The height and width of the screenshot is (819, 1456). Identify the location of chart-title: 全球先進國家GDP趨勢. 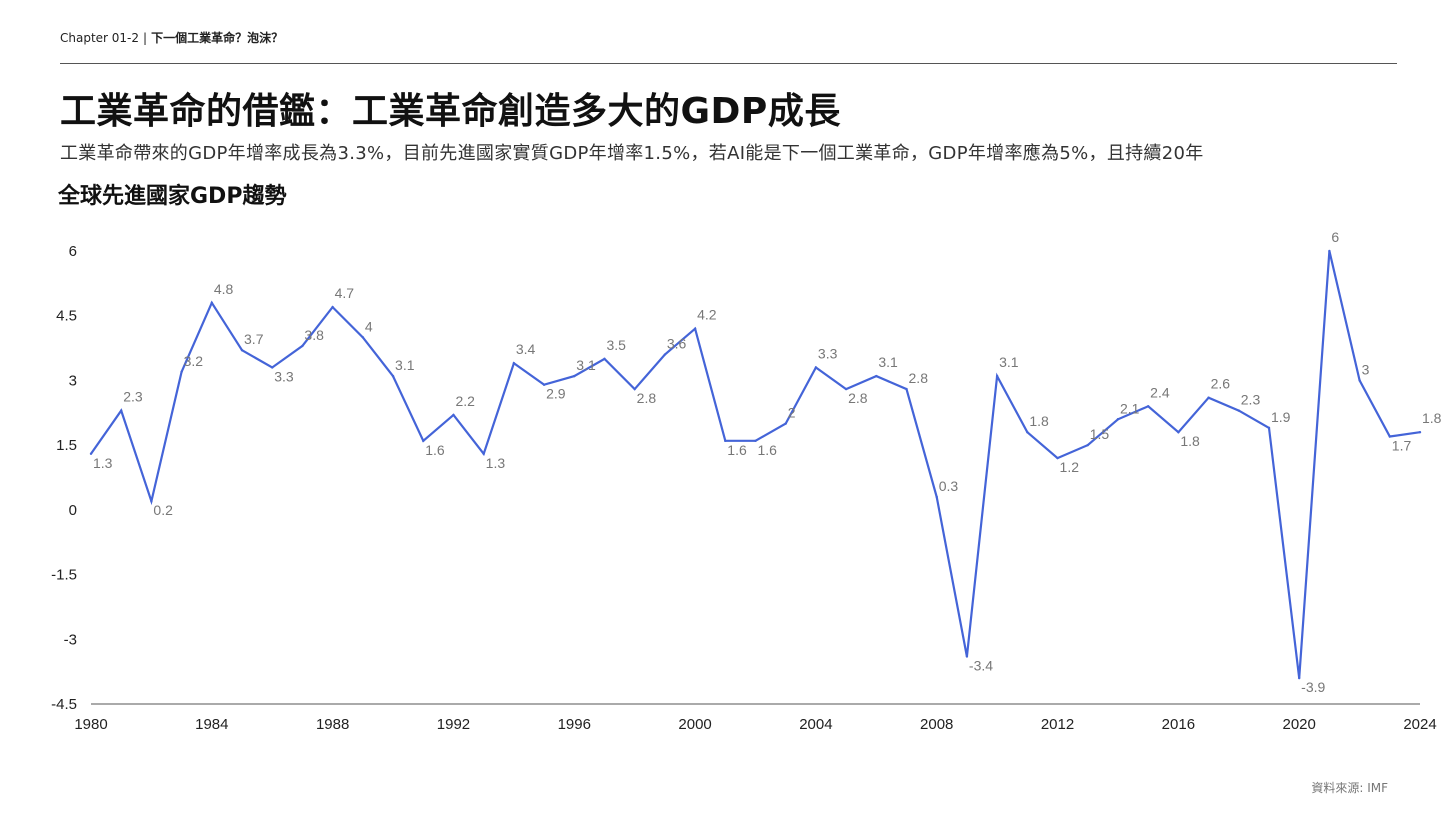
(172, 196).